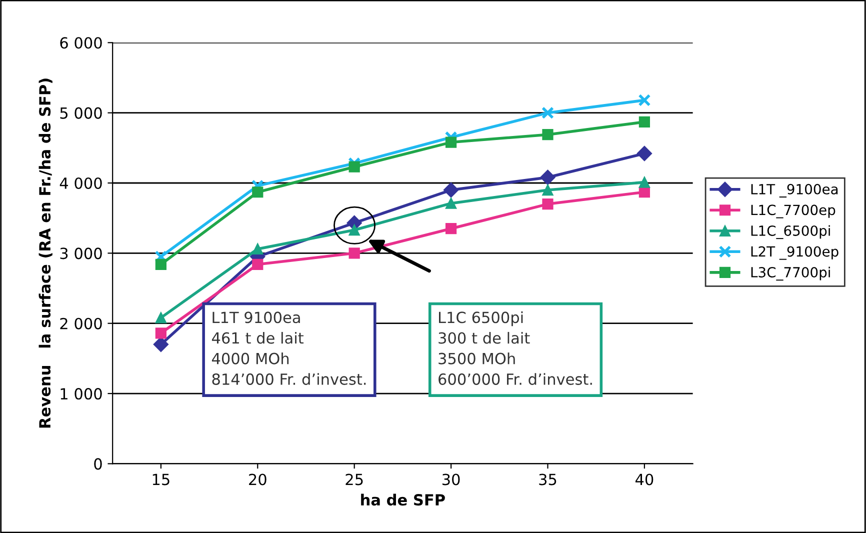 This screenshot has height=533, width=866. I want to click on legend-label: L3C_7700pi, so click(790, 273).